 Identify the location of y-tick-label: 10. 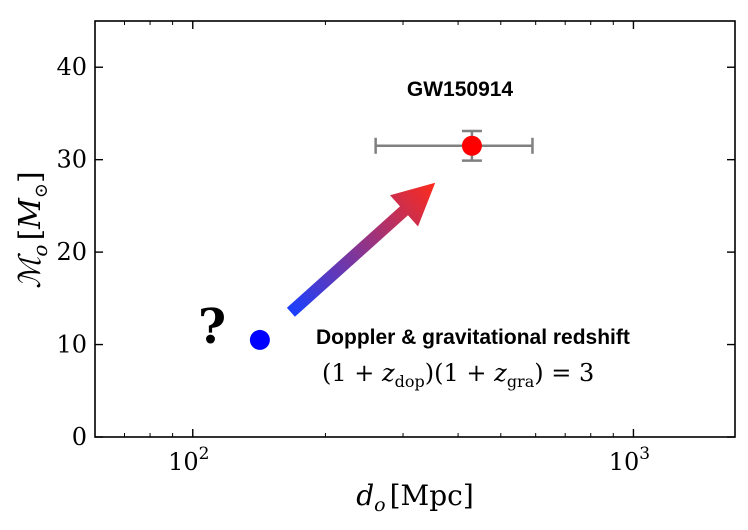
(71, 345).